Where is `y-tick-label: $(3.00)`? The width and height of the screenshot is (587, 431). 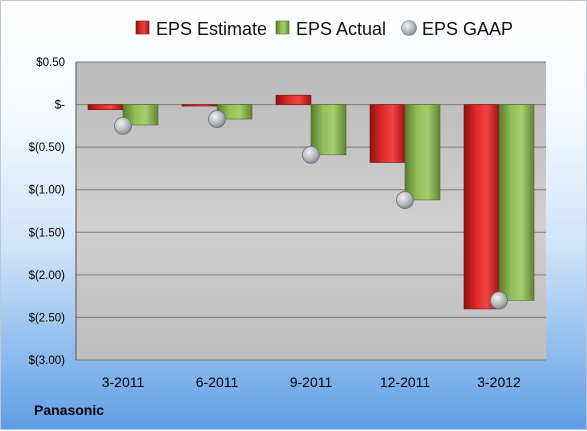
y-tick-label: $(3.00) is located at coordinates (47, 361).